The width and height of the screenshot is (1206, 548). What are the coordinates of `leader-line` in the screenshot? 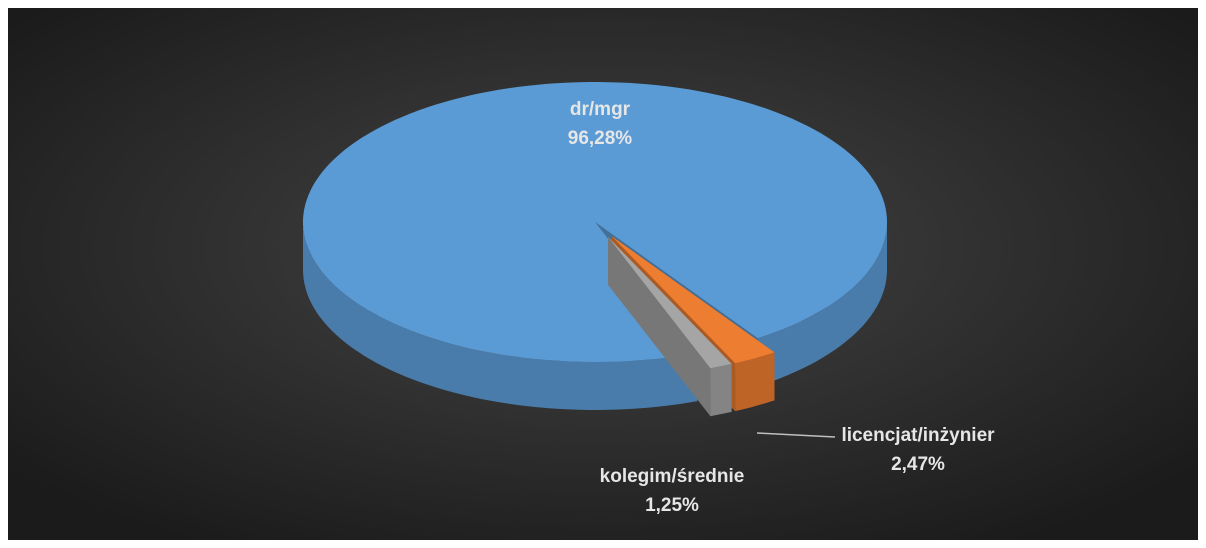 It's located at (796, 435).